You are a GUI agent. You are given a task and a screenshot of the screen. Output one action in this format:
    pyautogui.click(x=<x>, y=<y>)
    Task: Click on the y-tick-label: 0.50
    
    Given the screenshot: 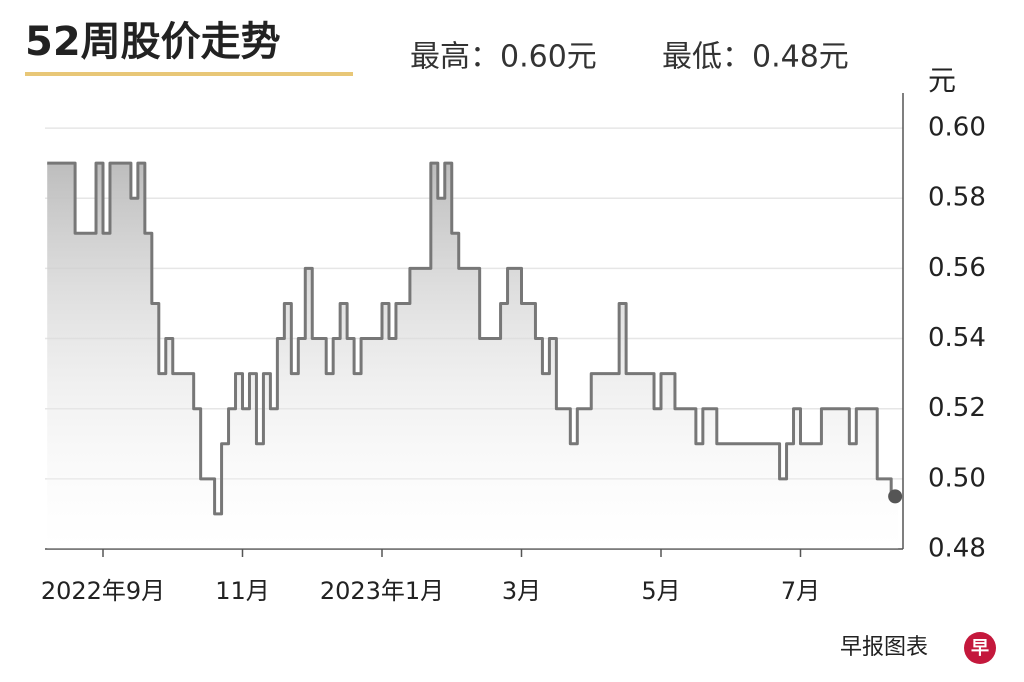 What is the action you would take?
    pyautogui.click(x=957, y=478)
    